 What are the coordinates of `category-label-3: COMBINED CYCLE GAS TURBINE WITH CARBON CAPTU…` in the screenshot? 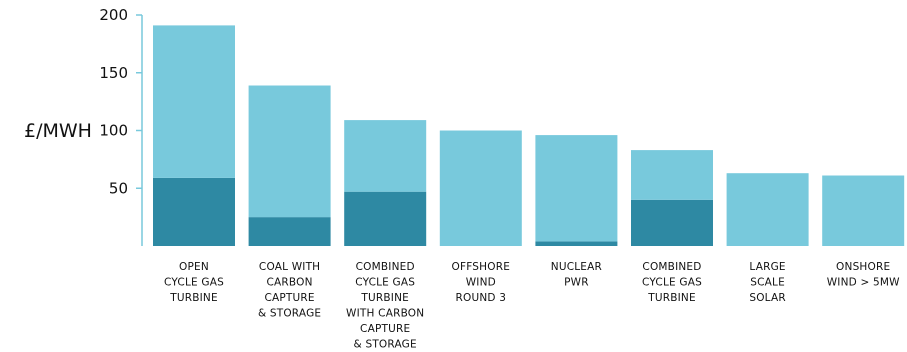 It's located at (385, 306).